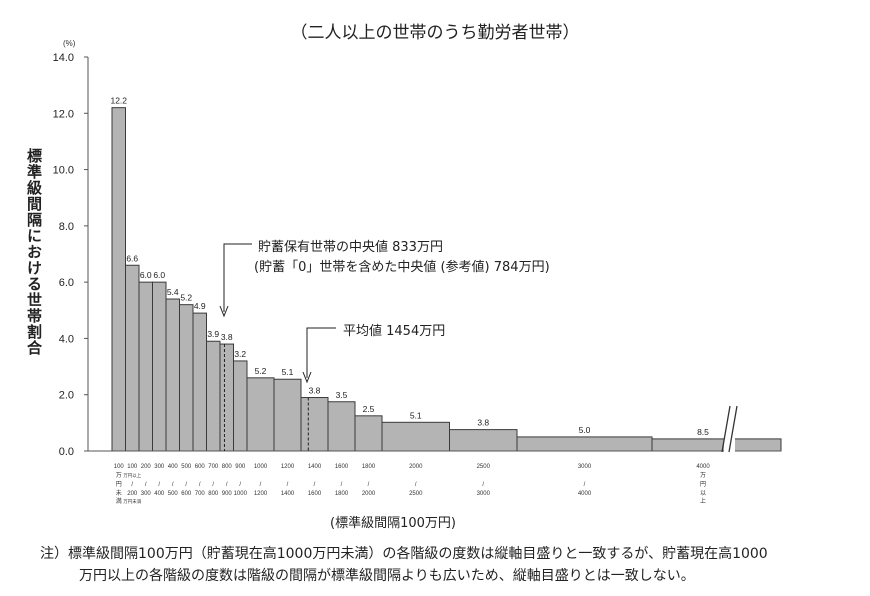 The height and width of the screenshot is (596, 870). Describe the element at coordinates (132, 258) in the screenshot. I see `bar-value-label: 6.6` at that location.